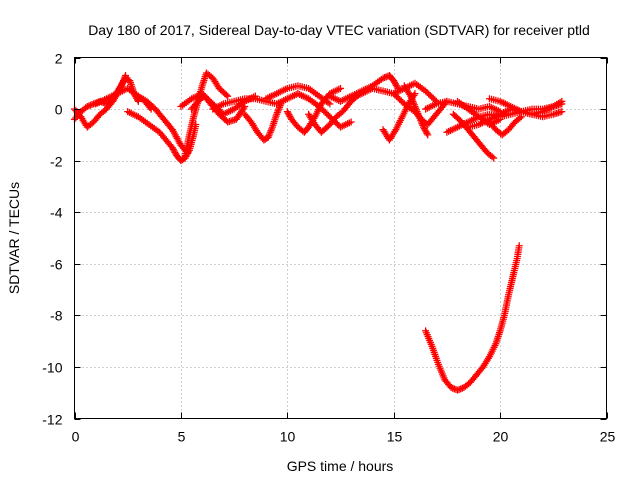 The width and height of the screenshot is (640, 480). What do you see at coordinates (56, 162) in the screenshot?
I see `y-tick-label: -2` at bounding box center [56, 162].